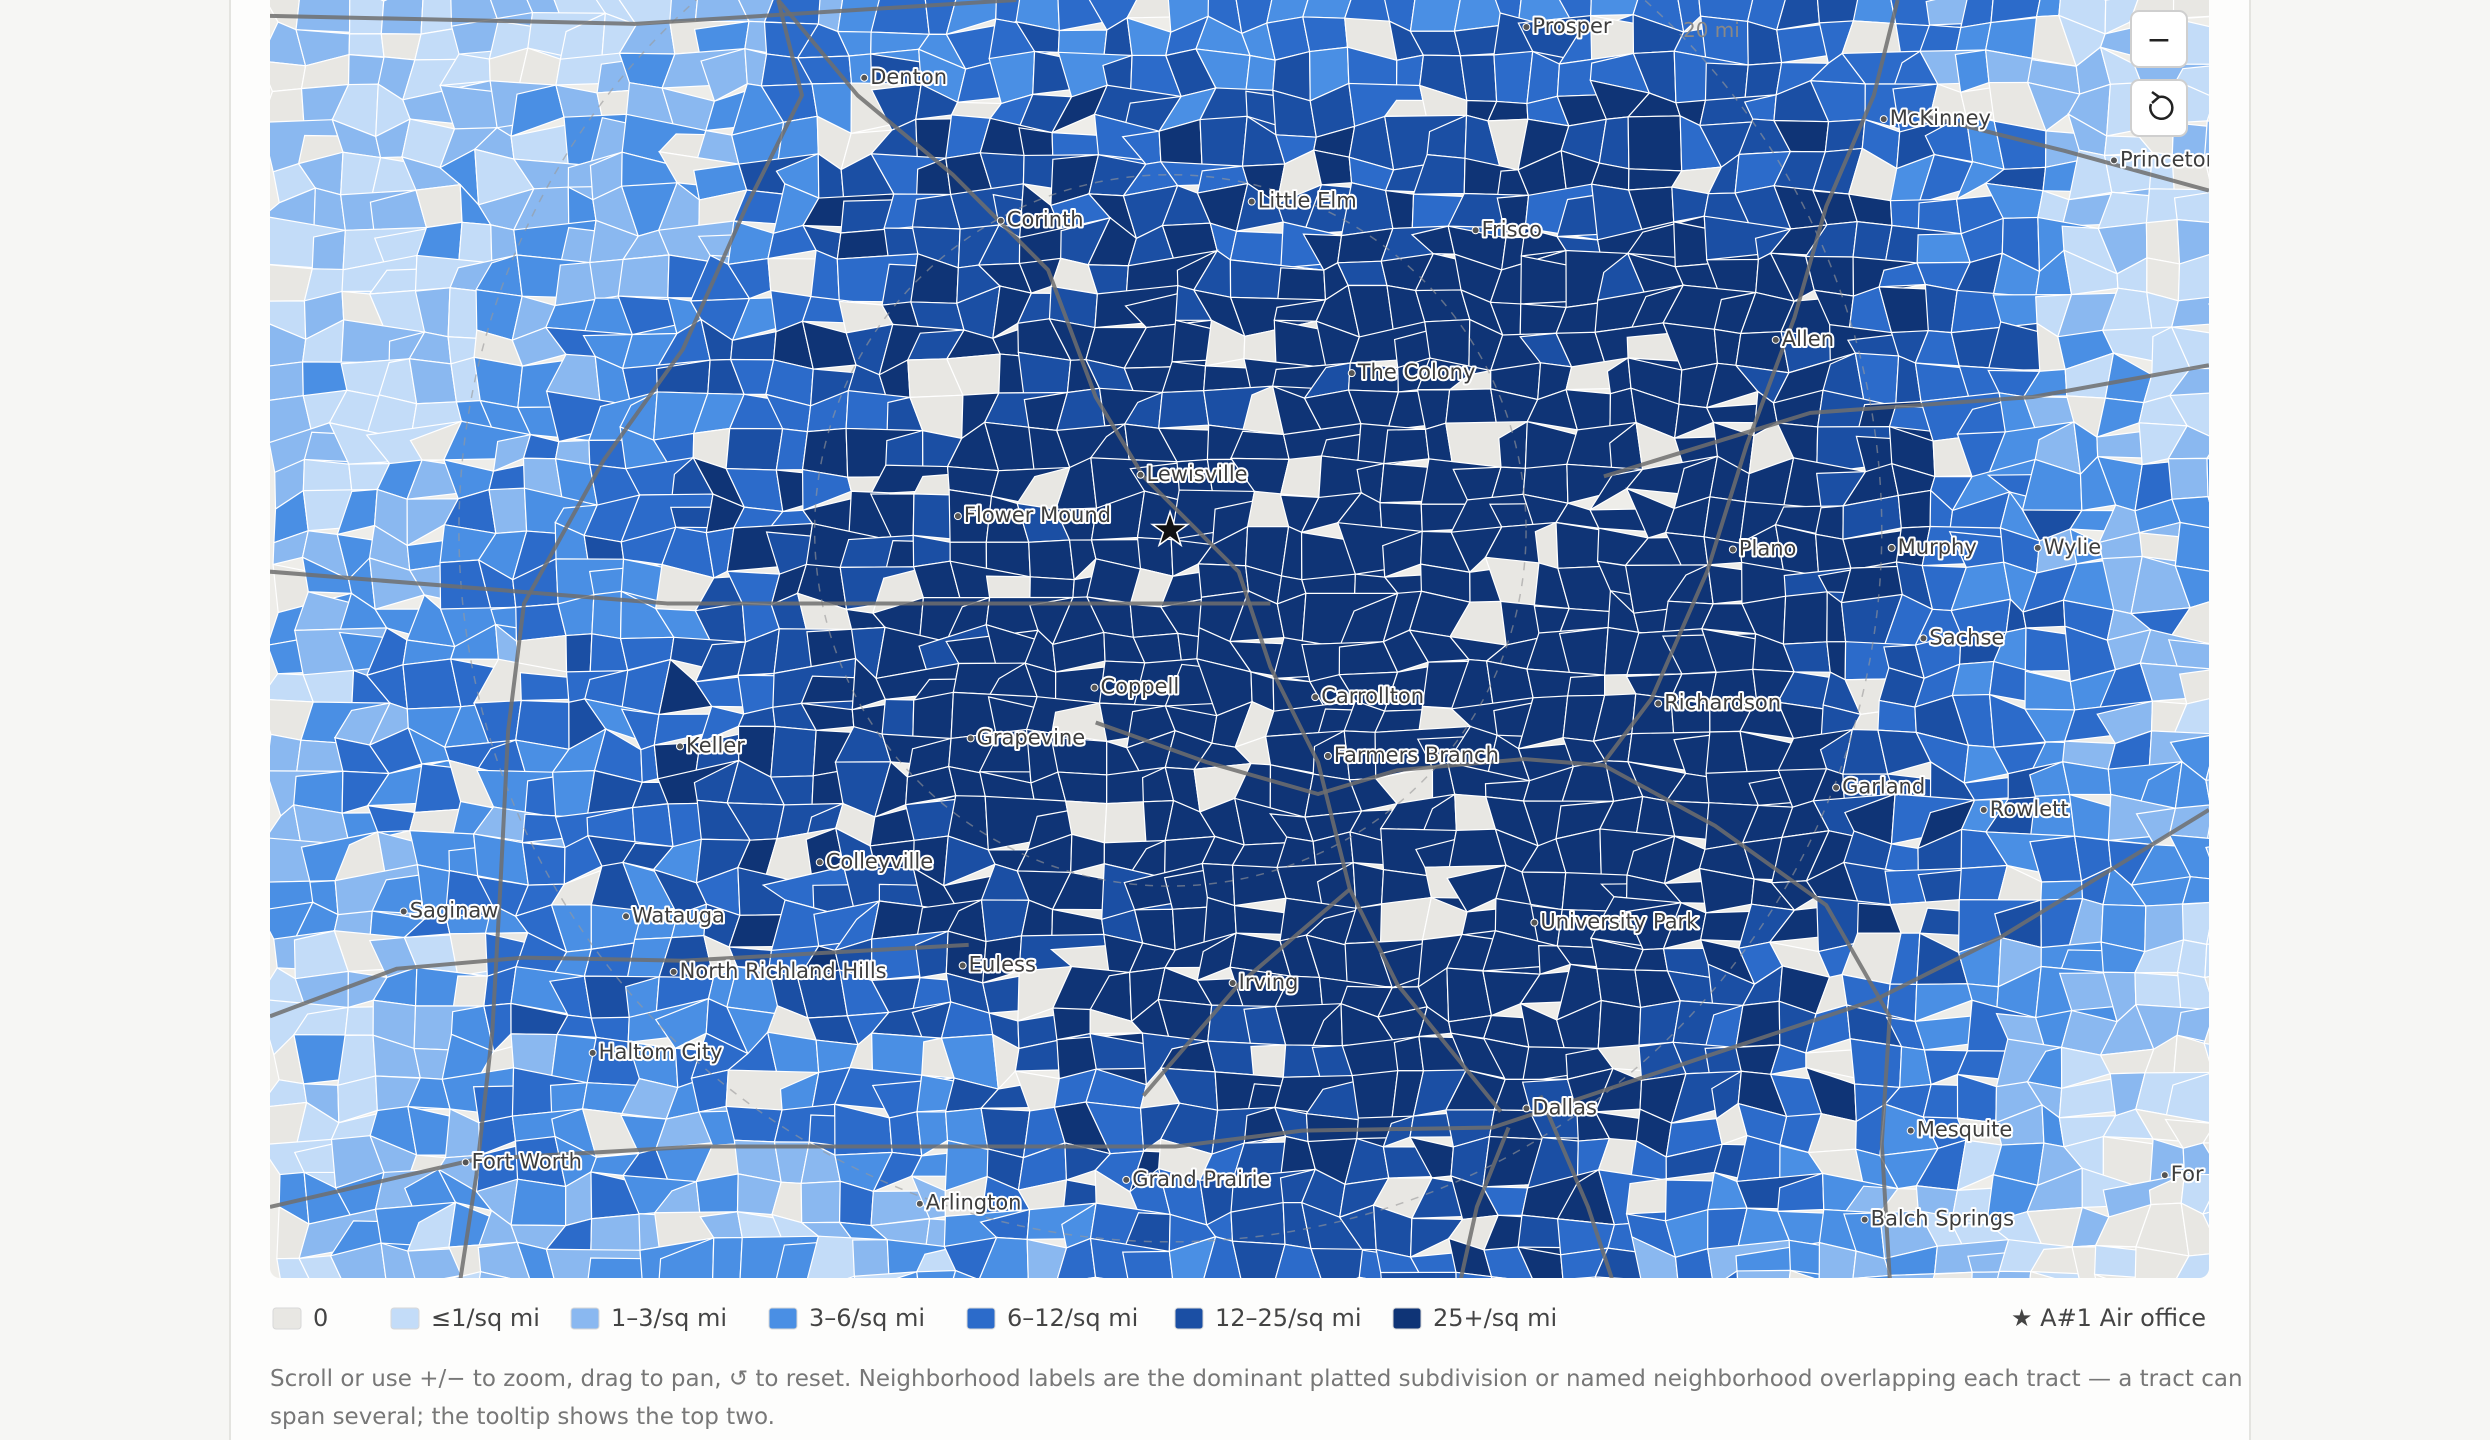 This screenshot has height=1440, width=2490. I want to click on place-label: Watauga, so click(678, 915).